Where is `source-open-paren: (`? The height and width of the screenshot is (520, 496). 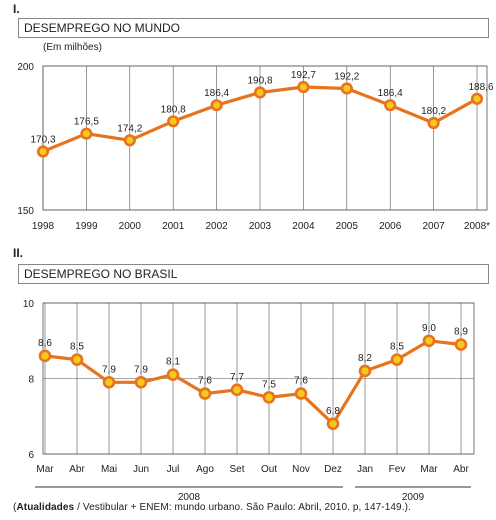
source-open-paren: ( is located at coordinates (15, 507).